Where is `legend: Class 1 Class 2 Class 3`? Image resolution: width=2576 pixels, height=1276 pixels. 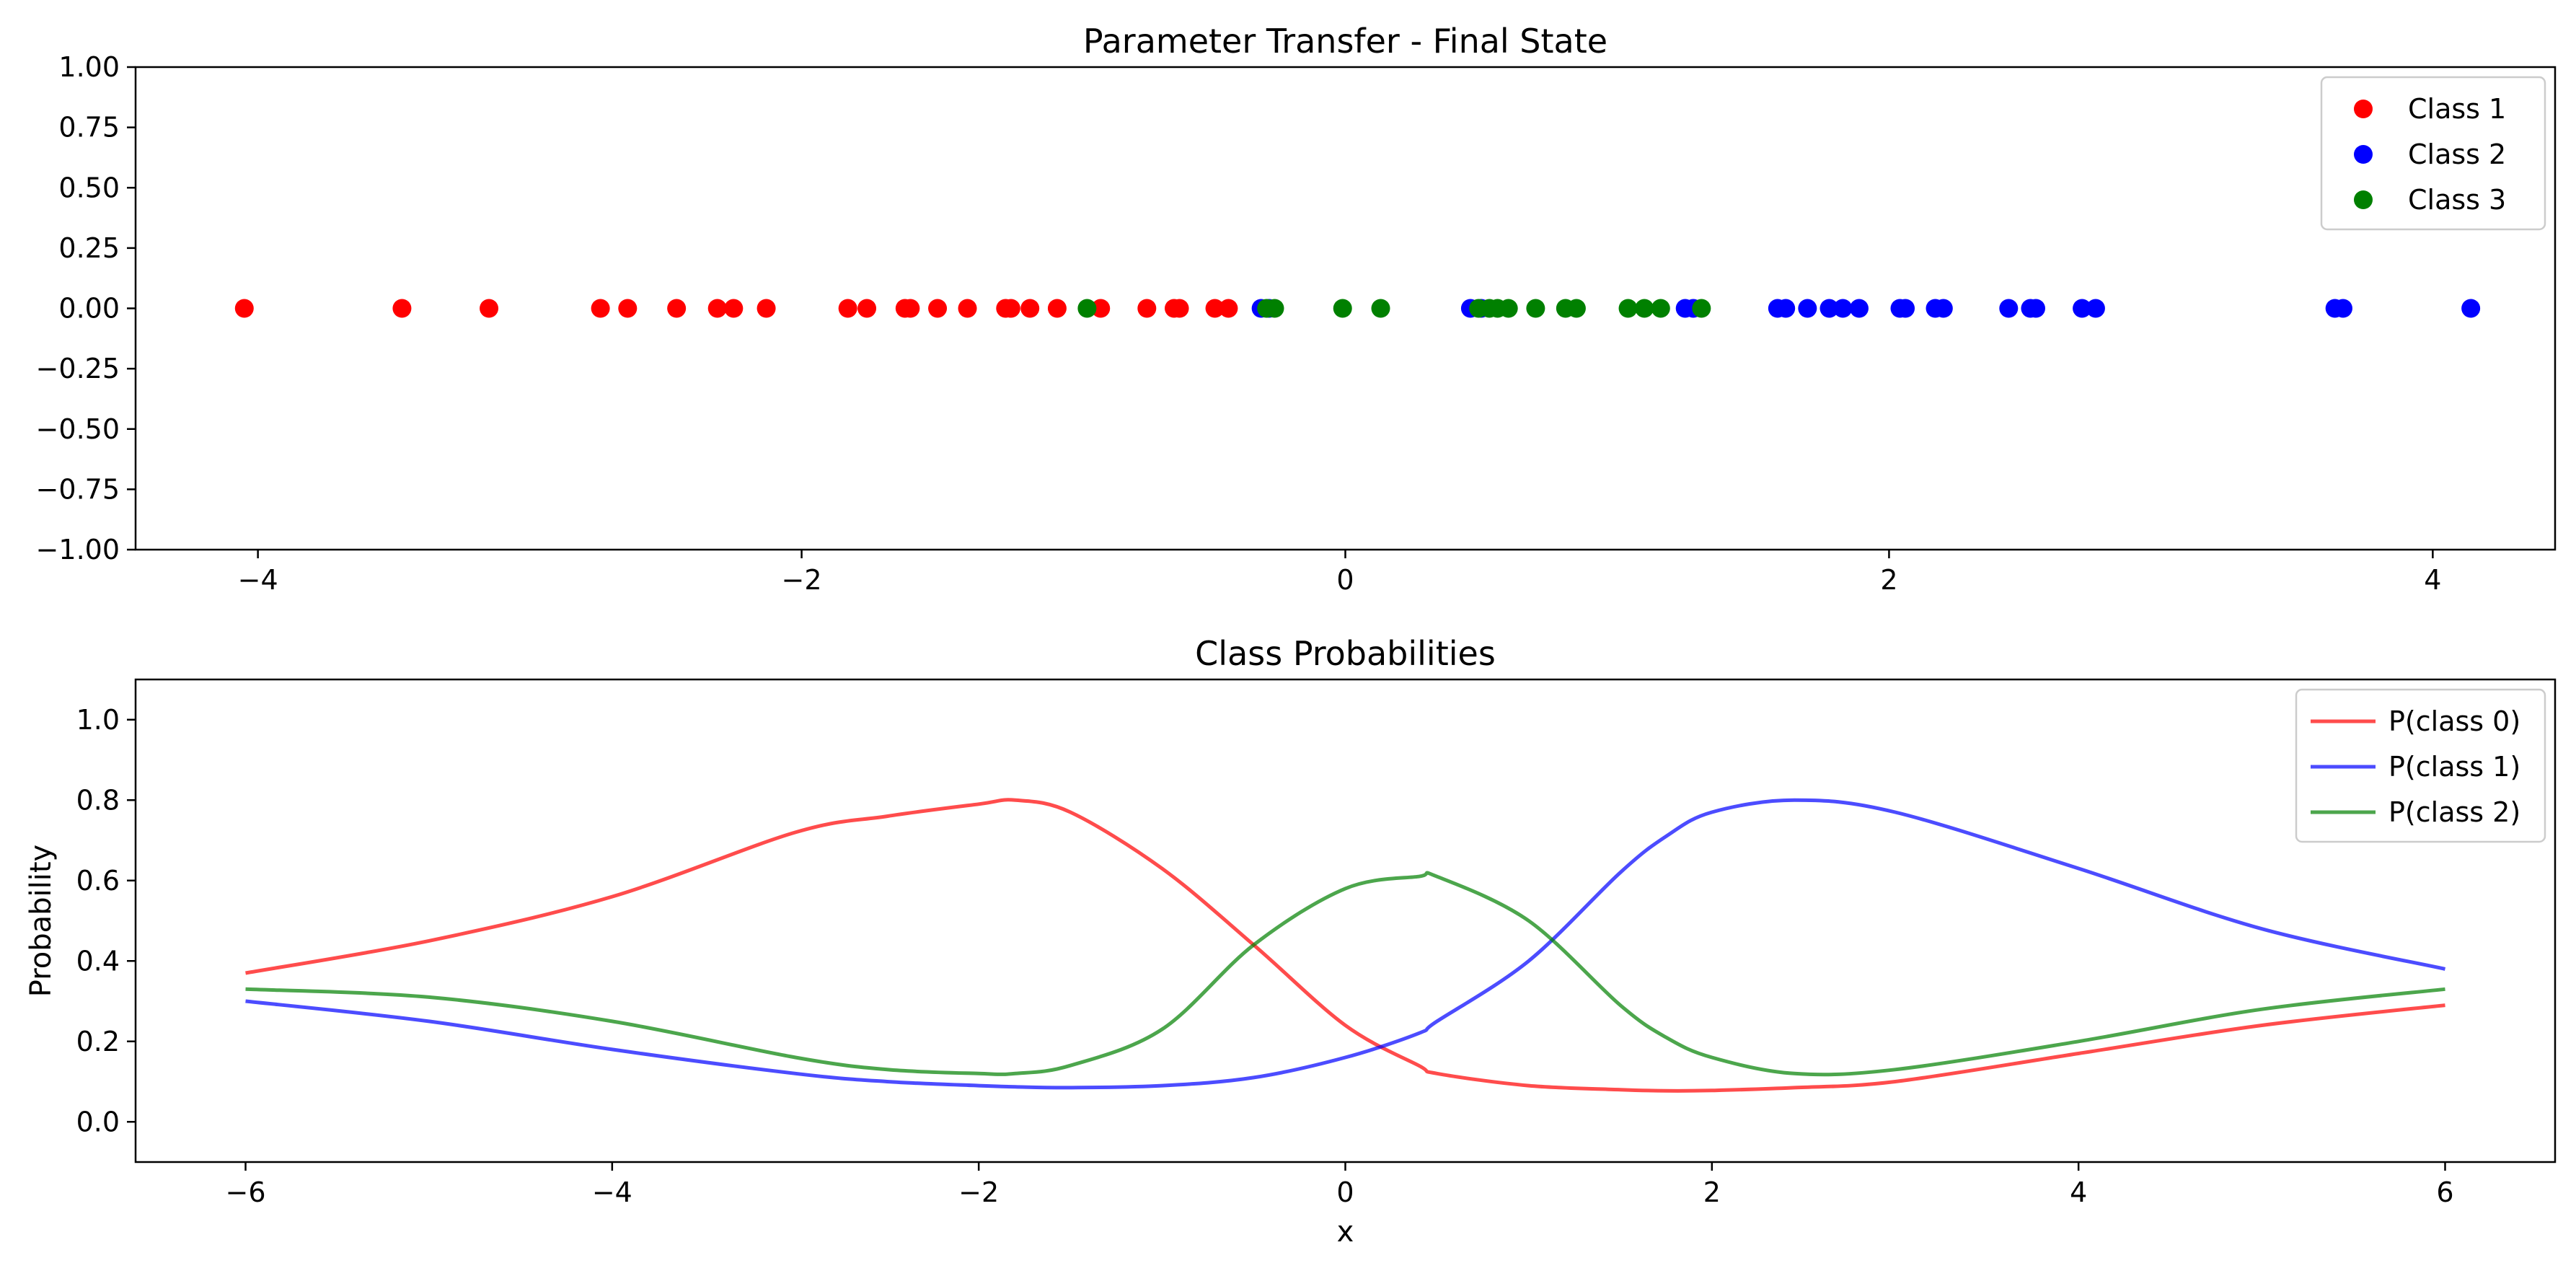 legend: Class 1 Class 2 Class 3 is located at coordinates (2433, 153).